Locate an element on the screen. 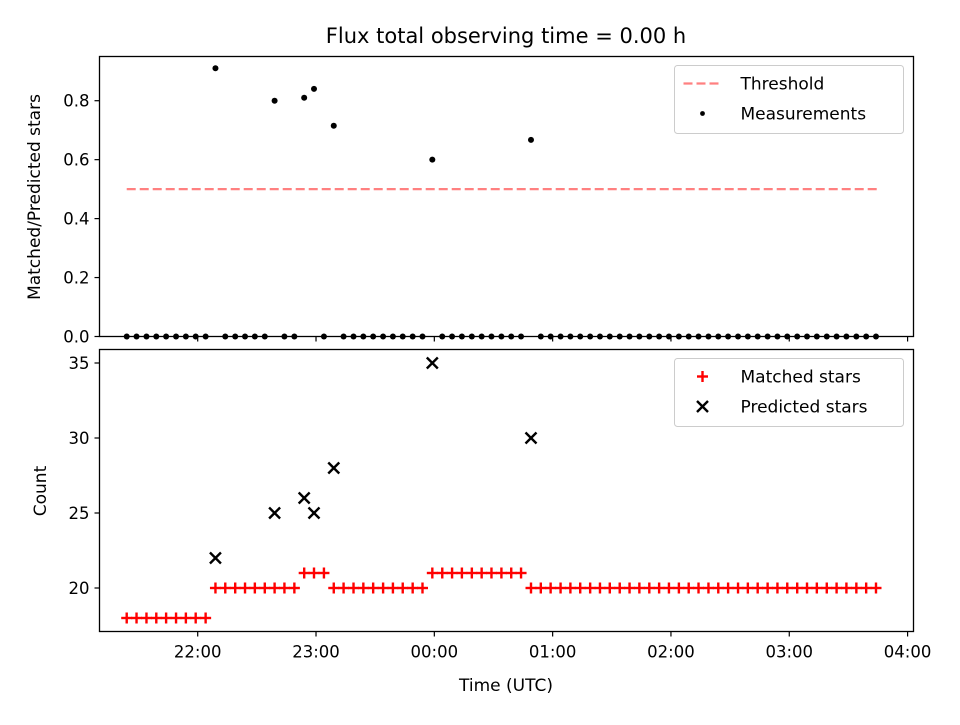 This screenshot has width=960, height=725. flux-ratio-y-tick-label: 0.6 is located at coordinates (76, 160).